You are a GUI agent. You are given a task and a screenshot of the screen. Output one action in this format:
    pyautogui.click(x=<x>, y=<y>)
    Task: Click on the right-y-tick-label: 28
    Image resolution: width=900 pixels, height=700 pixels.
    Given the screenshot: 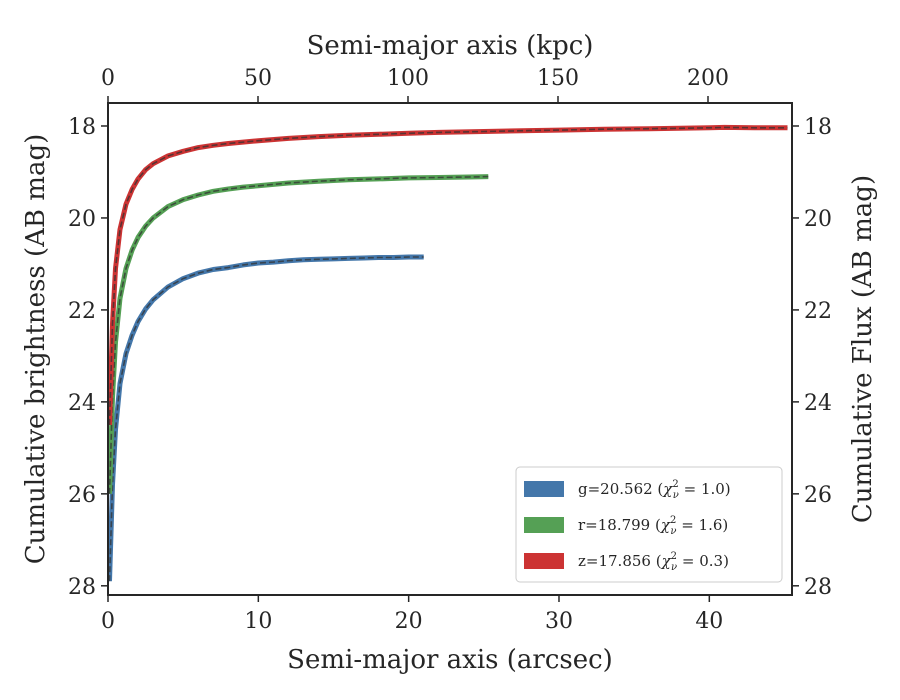 What is the action you would take?
    pyautogui.click(x=818, y=587)
    